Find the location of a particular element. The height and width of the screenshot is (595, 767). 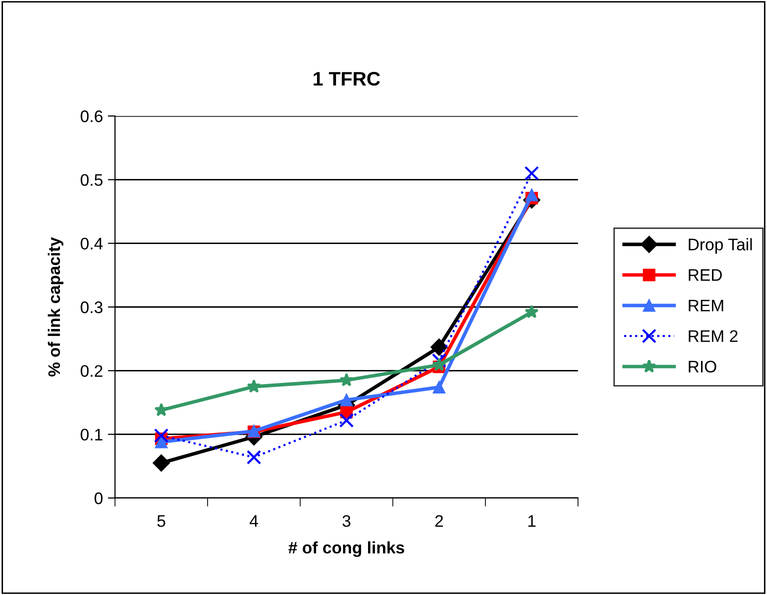

y-tick-label: 0.5 is located at coordinates (91, 180).